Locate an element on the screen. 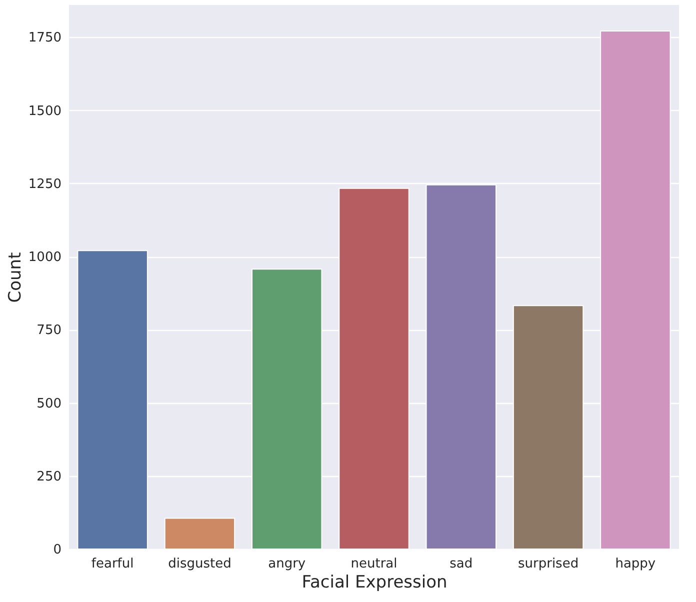 This screenshot has height=602, width=696. y-tick-label: 1250 is located at coordinates (45, 184).